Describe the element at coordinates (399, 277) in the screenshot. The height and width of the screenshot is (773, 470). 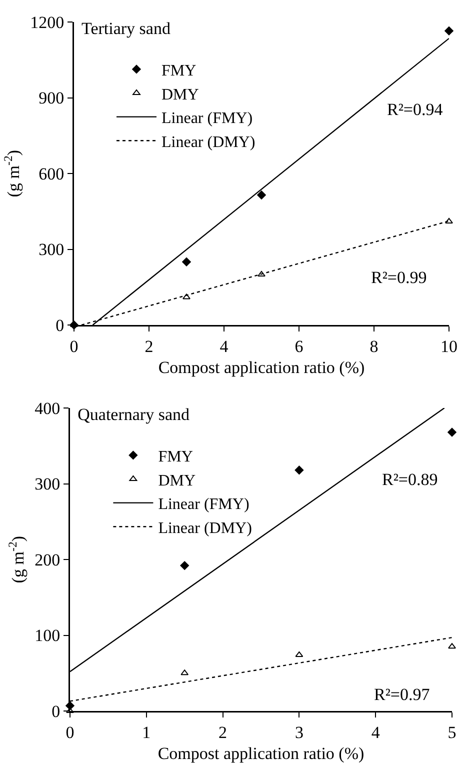
I see `annotation: R²=0.99` at that location.